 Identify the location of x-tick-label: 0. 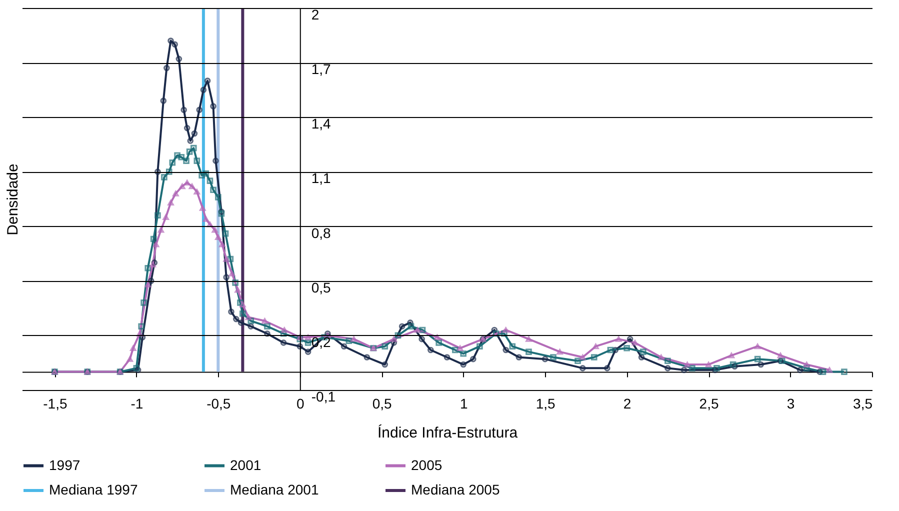
(300, 403).